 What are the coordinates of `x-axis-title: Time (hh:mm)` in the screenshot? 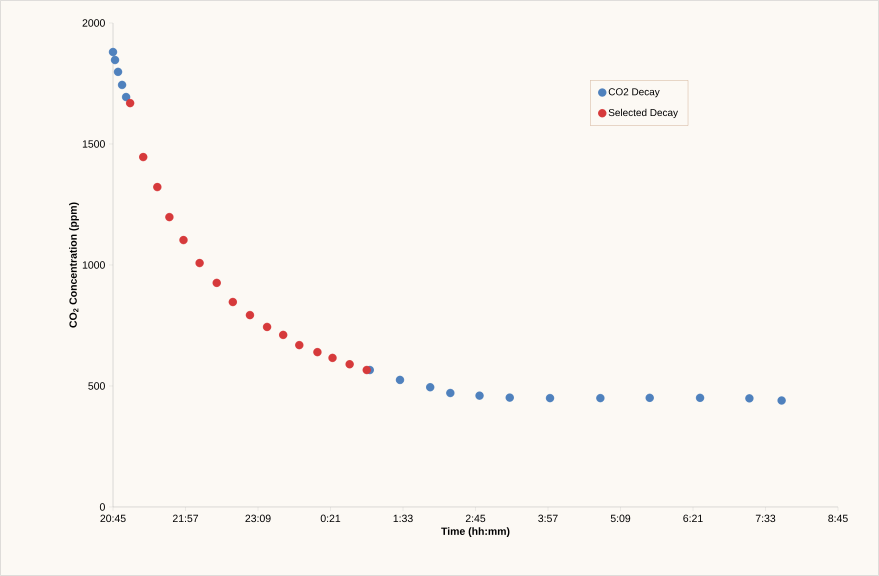 It's located at (475, 532).